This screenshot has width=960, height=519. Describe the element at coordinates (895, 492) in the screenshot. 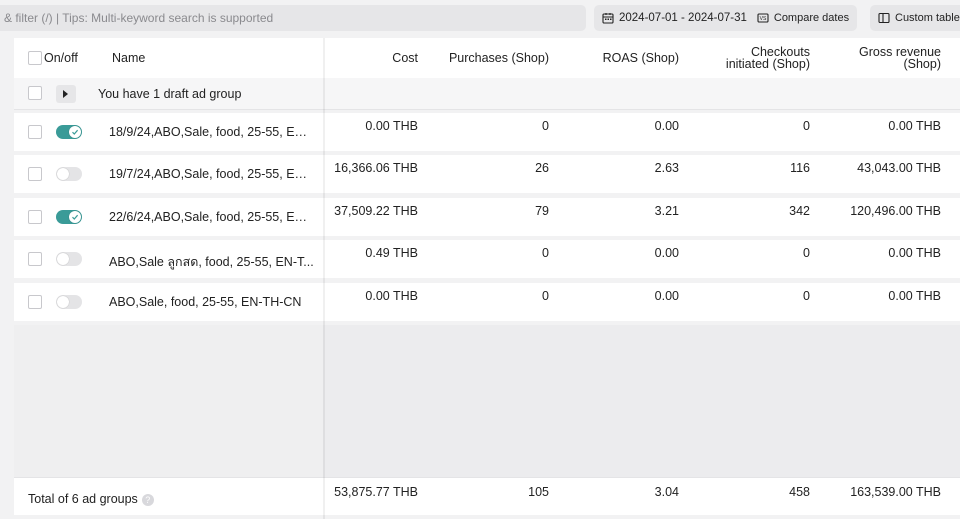

I see `total-gross-revenue: 163,539.00 THB` at that location.